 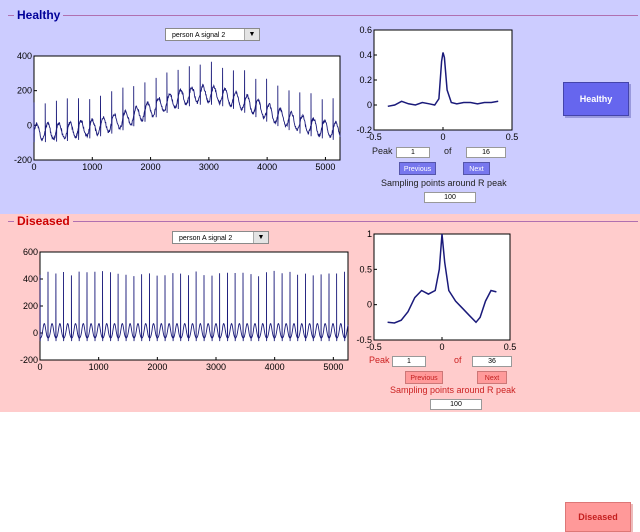 I want to click on y-tick-label: 0.4, so click(x=365, y=55).